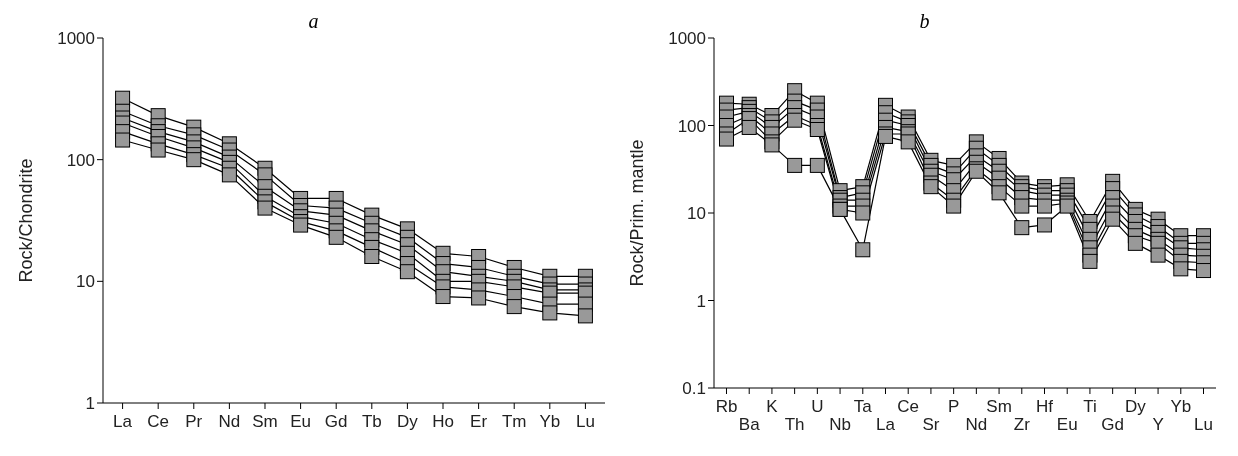  What do you see at coordinates (749, 424) in the screenshot?
I see `x-tick-label: Ba` at bounding box center [749, 424].